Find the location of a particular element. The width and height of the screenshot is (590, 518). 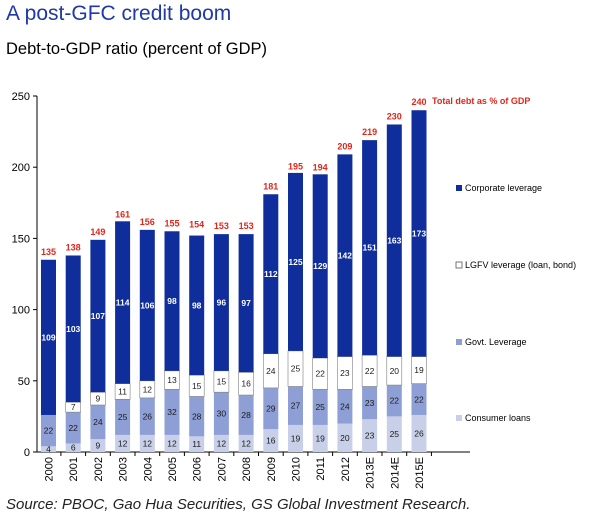

x-tick-label: 2008 is located at coordinates (247, 469).